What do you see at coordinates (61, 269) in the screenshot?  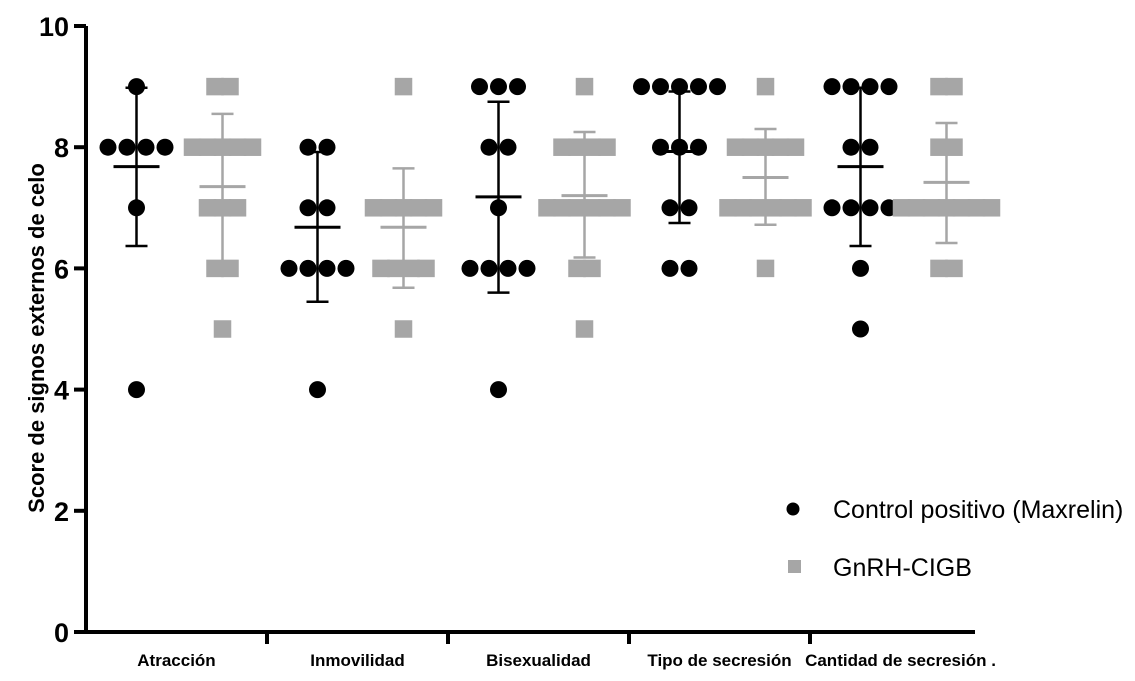 I see `y-tick-label: 6` at bounding box center [61, 269].